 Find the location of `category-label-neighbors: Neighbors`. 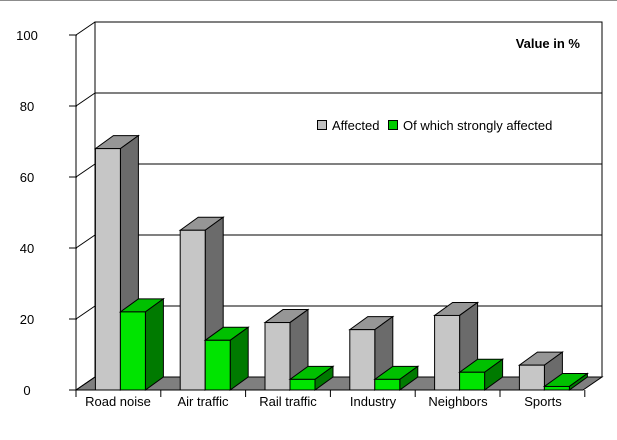

category-label-neighbors: Neighbors is located at coordinates (458, 401).